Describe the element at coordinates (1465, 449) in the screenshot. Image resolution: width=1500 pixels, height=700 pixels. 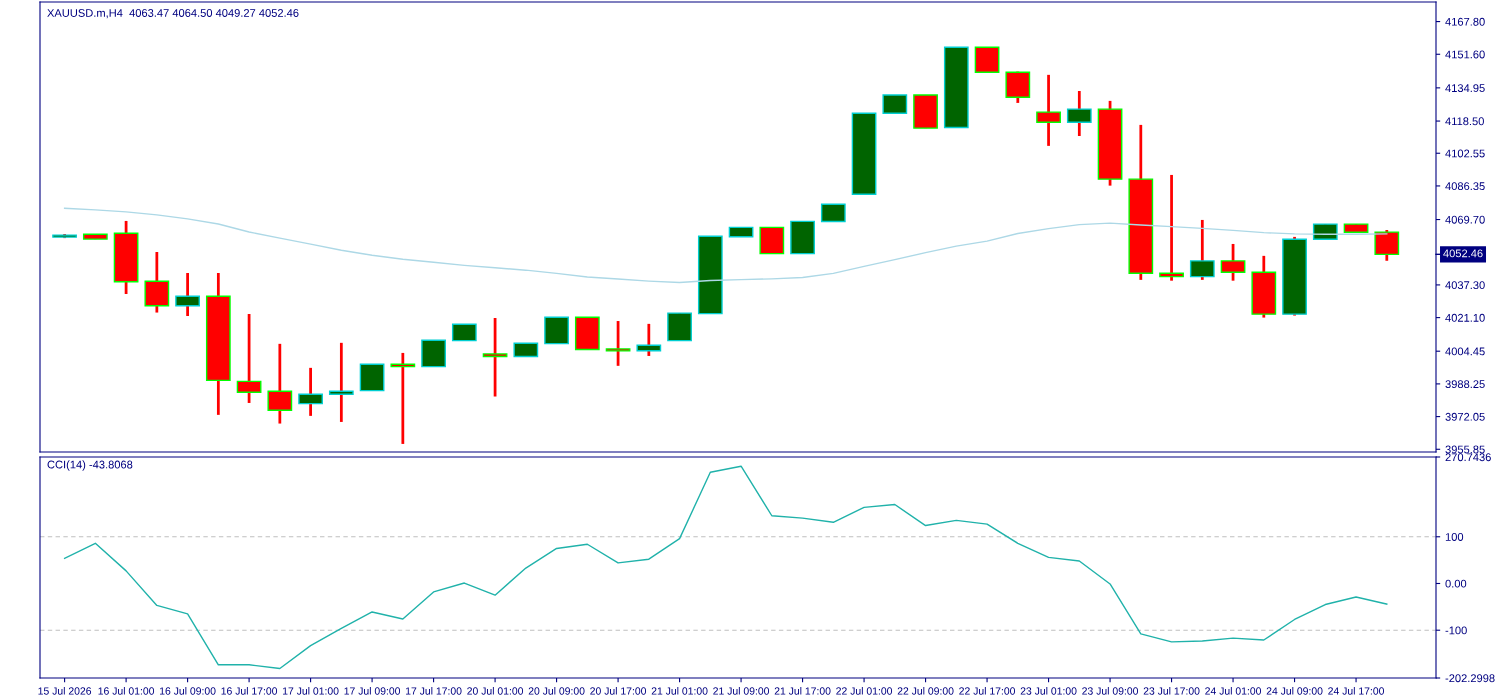
I see `y-tick-label: 3955.85` at that location.